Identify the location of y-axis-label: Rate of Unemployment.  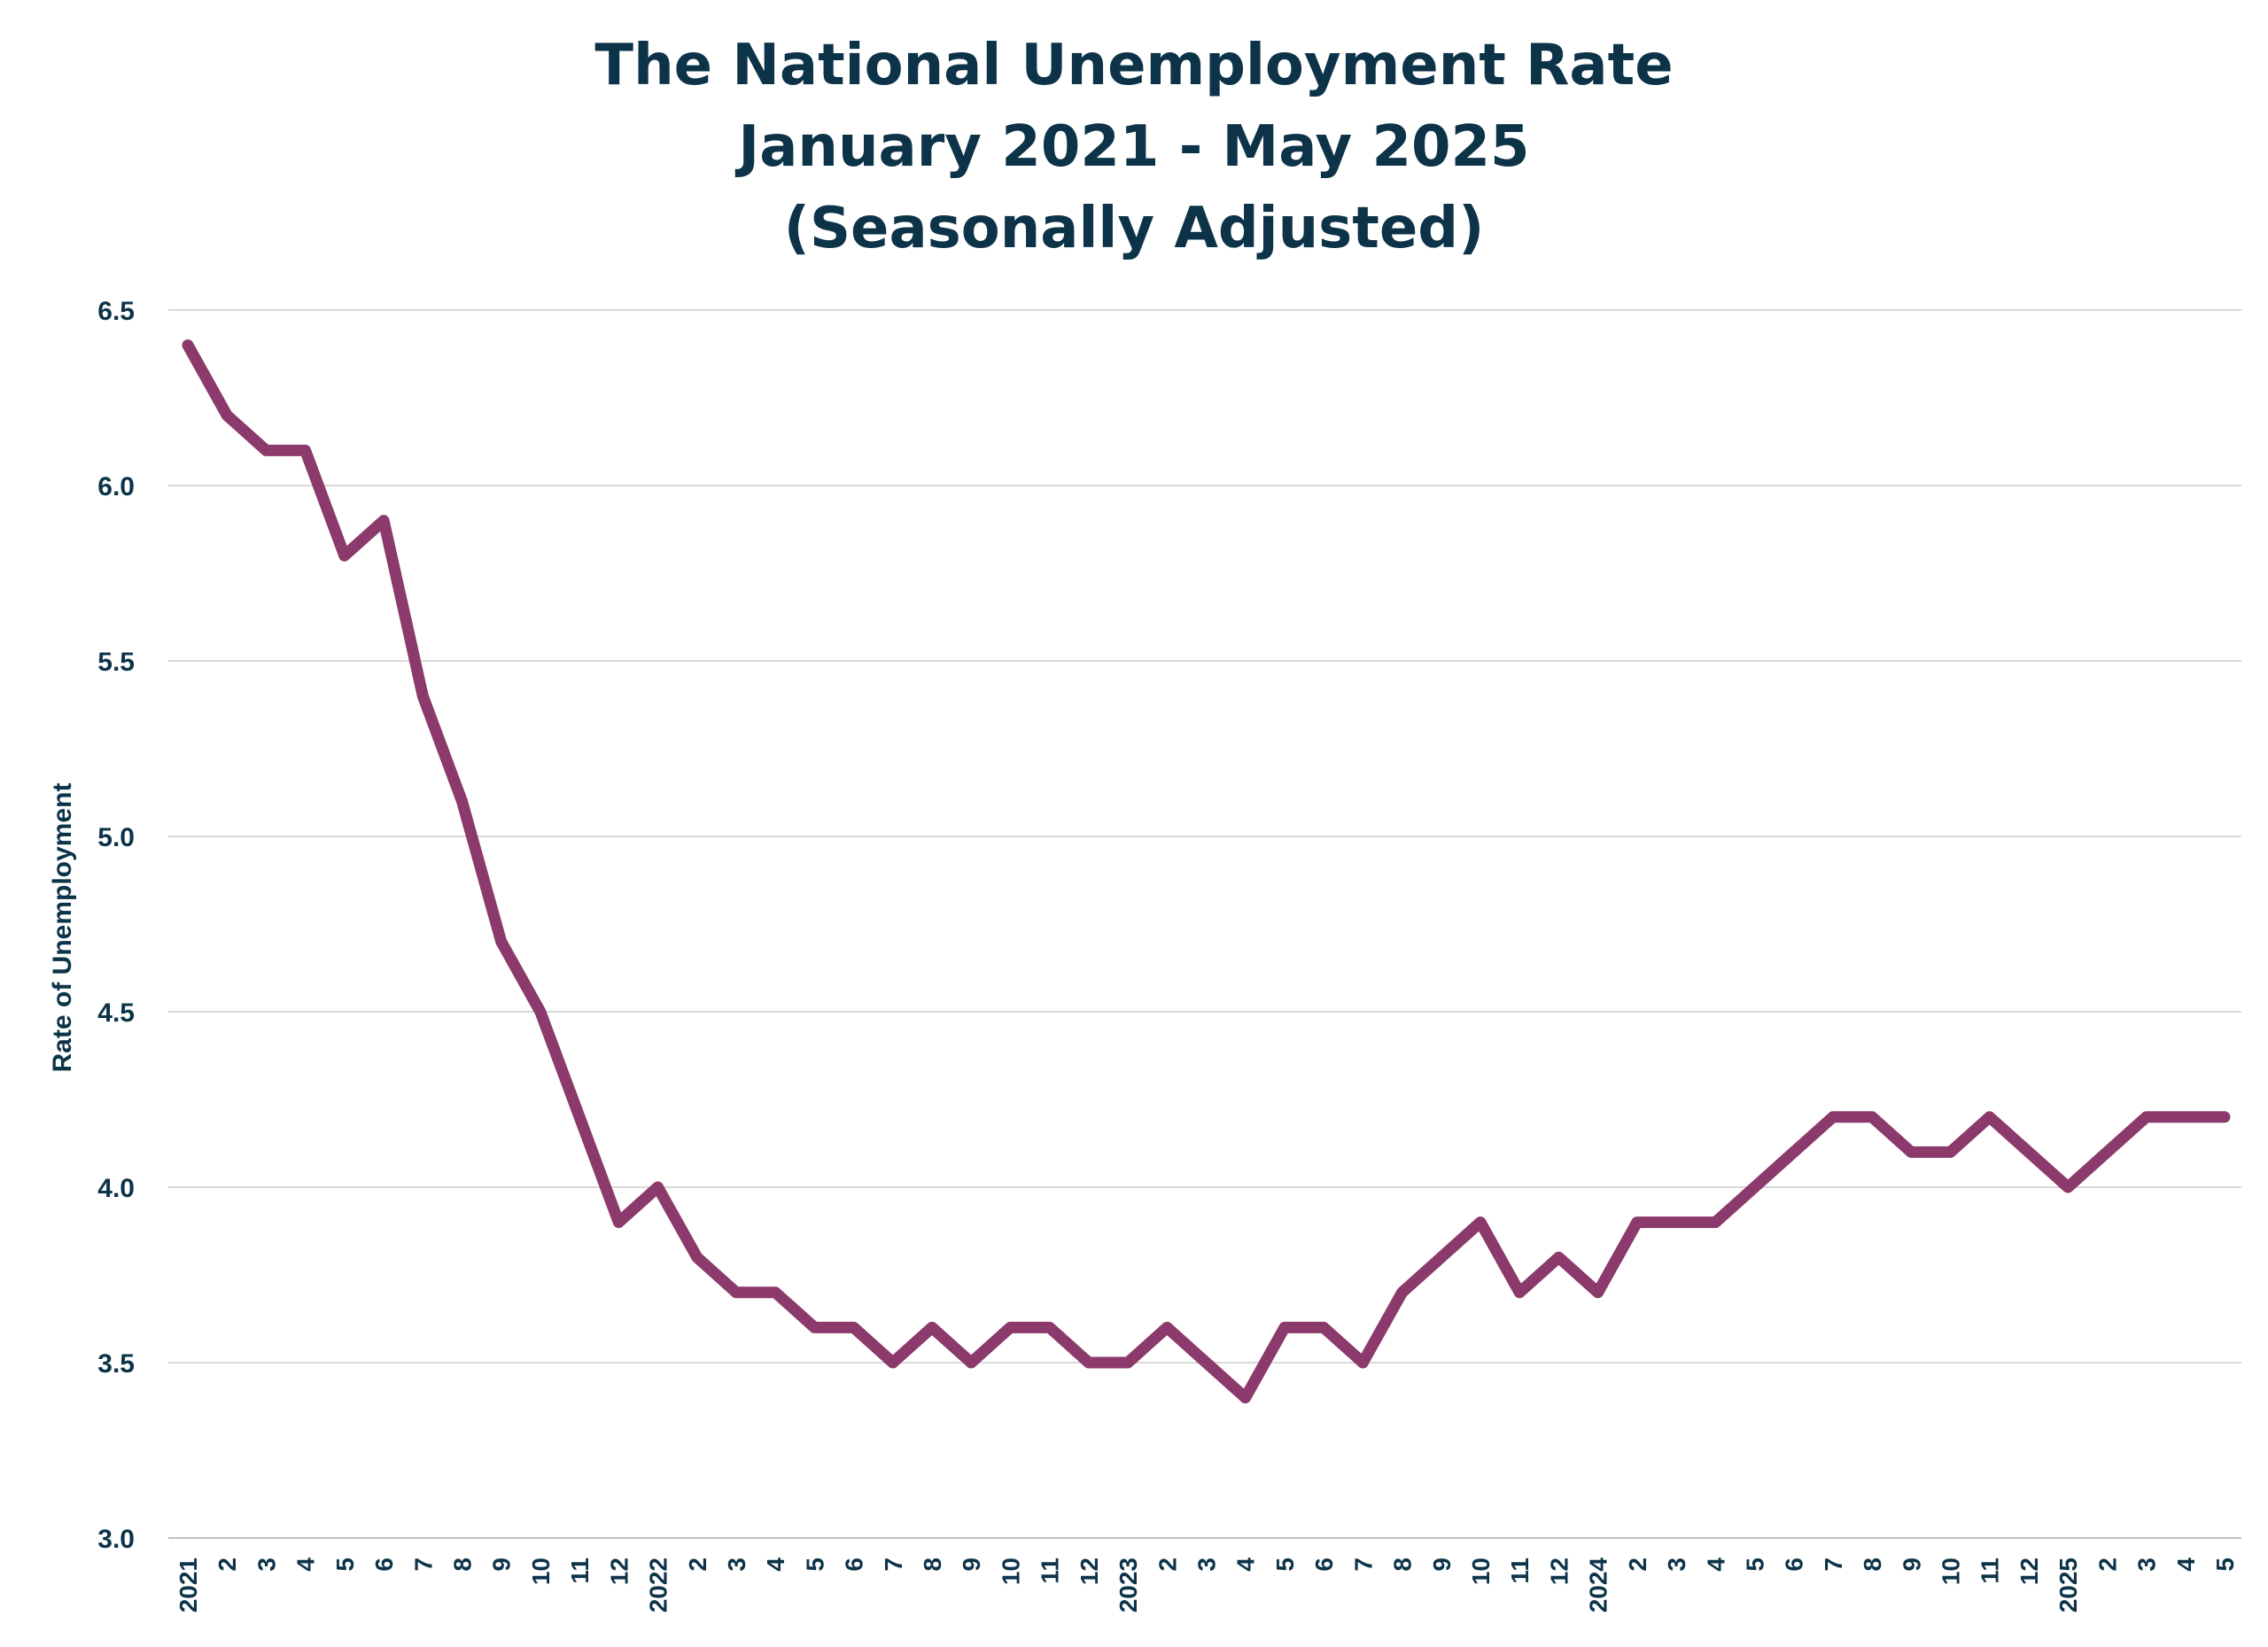
(62, 928).